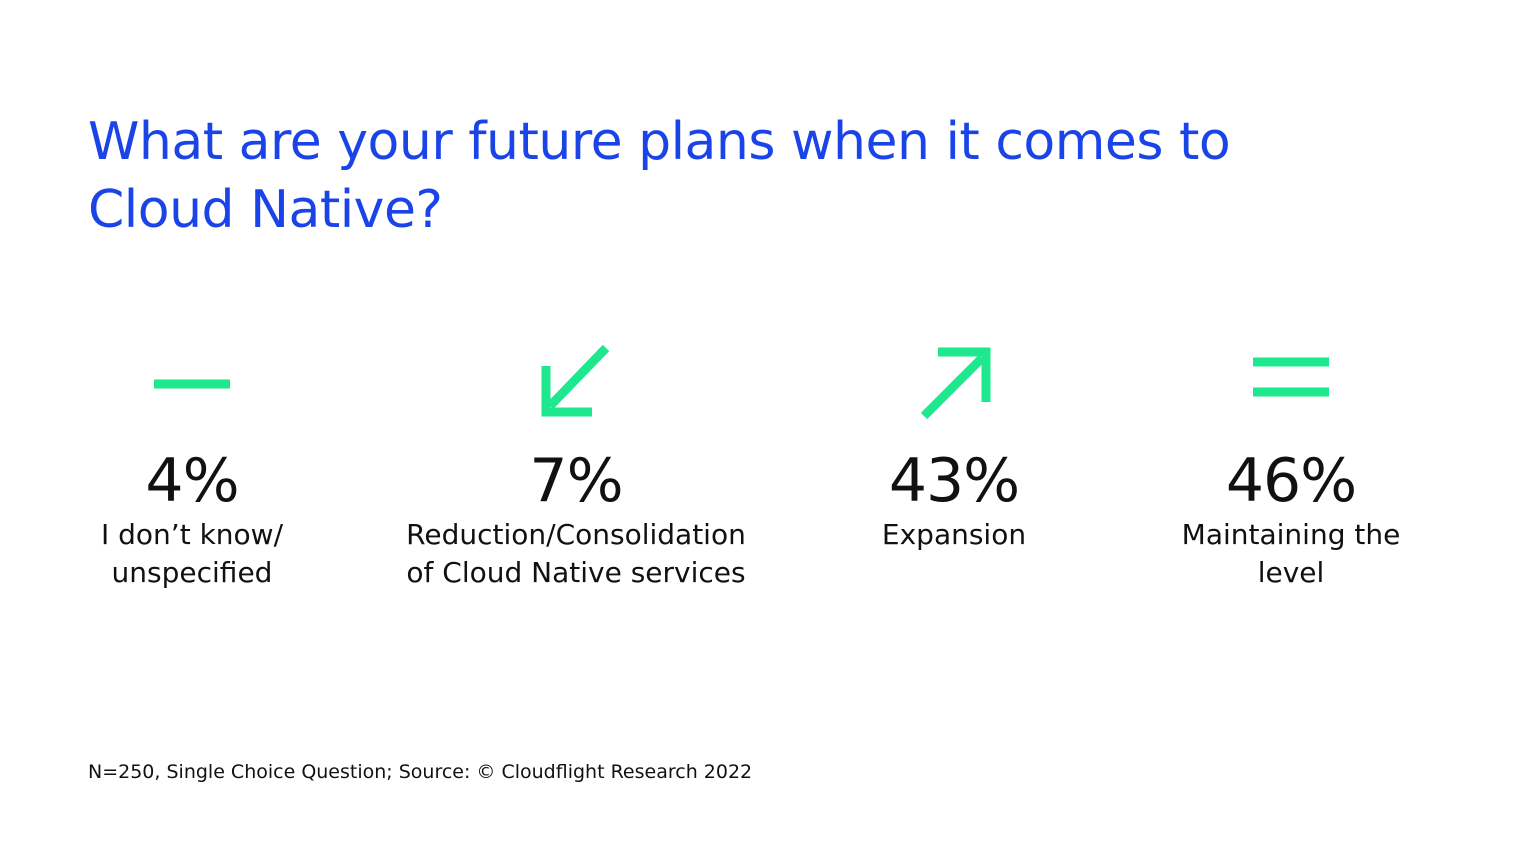  I want to click on stat-label: I don’t know/ unspecified, so click(196, 554).